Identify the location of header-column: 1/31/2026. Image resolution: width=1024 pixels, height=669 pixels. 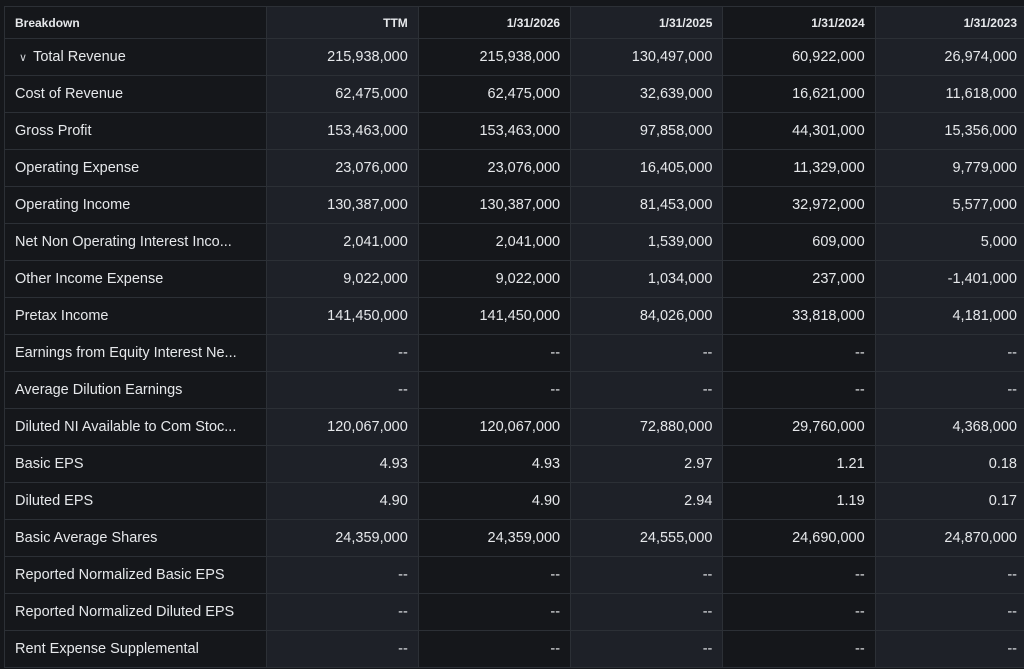
(494, 22).